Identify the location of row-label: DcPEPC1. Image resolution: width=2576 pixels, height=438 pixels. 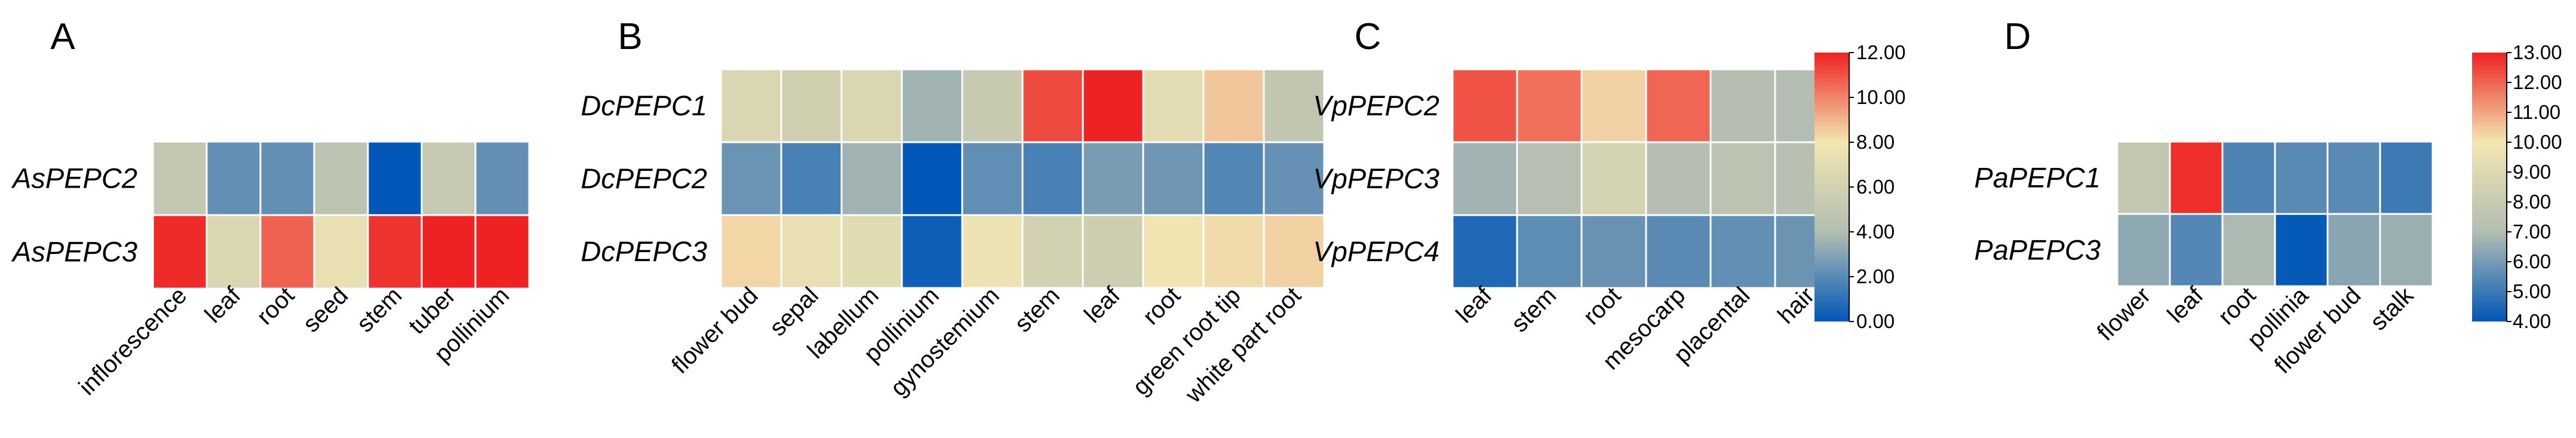
(644, 105).